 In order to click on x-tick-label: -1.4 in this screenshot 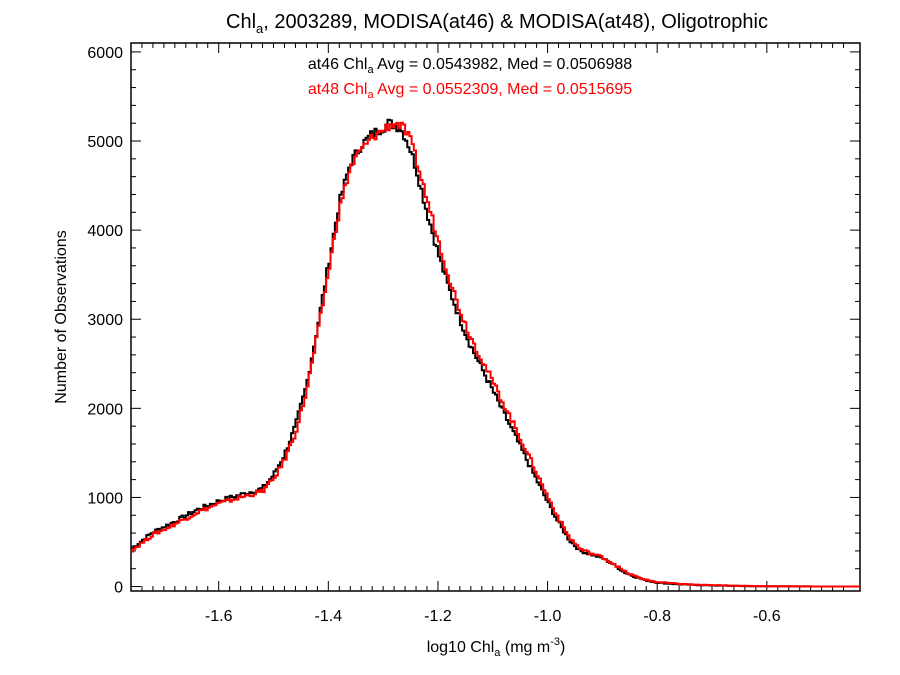, I will do `click(329, 616)`.